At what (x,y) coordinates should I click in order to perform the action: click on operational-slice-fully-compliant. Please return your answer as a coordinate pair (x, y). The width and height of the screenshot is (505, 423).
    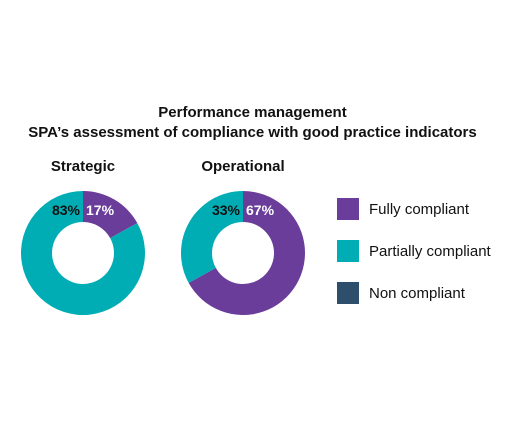
    Looking at the image, I should click on (246, 253).